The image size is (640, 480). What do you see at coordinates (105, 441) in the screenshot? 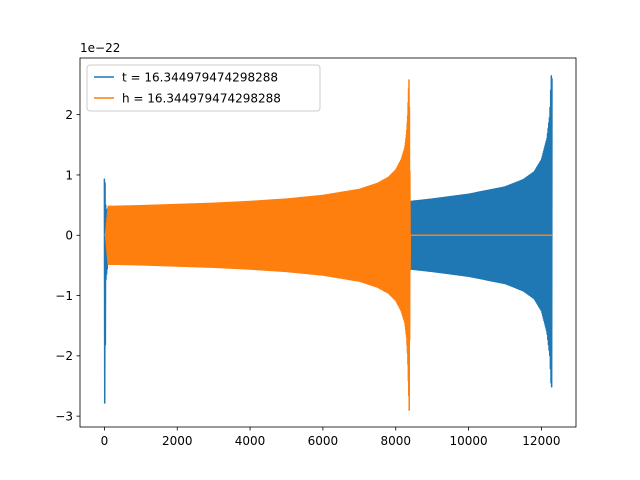
I see `x-tick-label: 0` at bounding box center [105, 441].